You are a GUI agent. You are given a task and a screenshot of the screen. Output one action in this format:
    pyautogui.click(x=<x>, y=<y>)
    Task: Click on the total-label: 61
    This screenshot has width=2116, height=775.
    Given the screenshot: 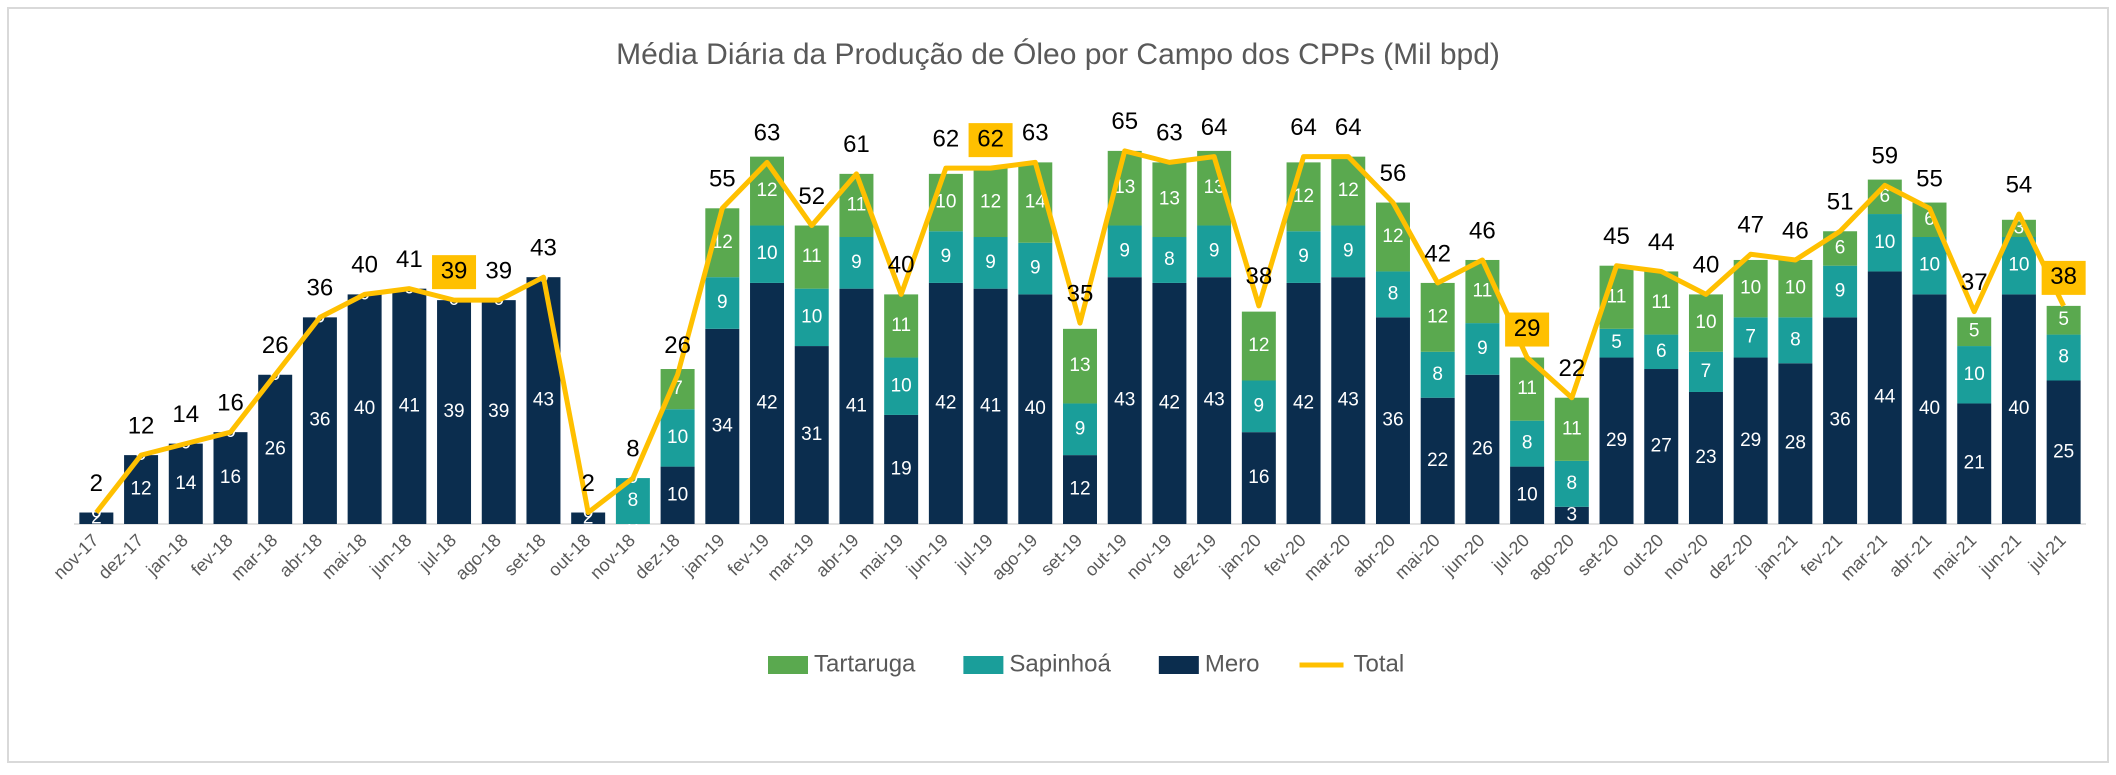 What is the action you would take?
    pyautogui.click(x=856, y=144)
    